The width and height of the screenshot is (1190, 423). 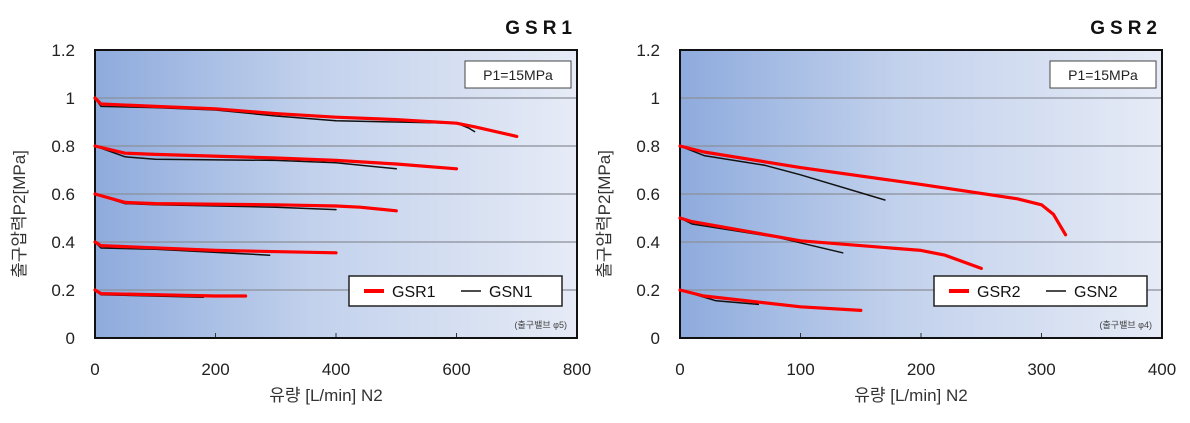 I want to click on x-tick-label: 600, so click(x=456, y=369).